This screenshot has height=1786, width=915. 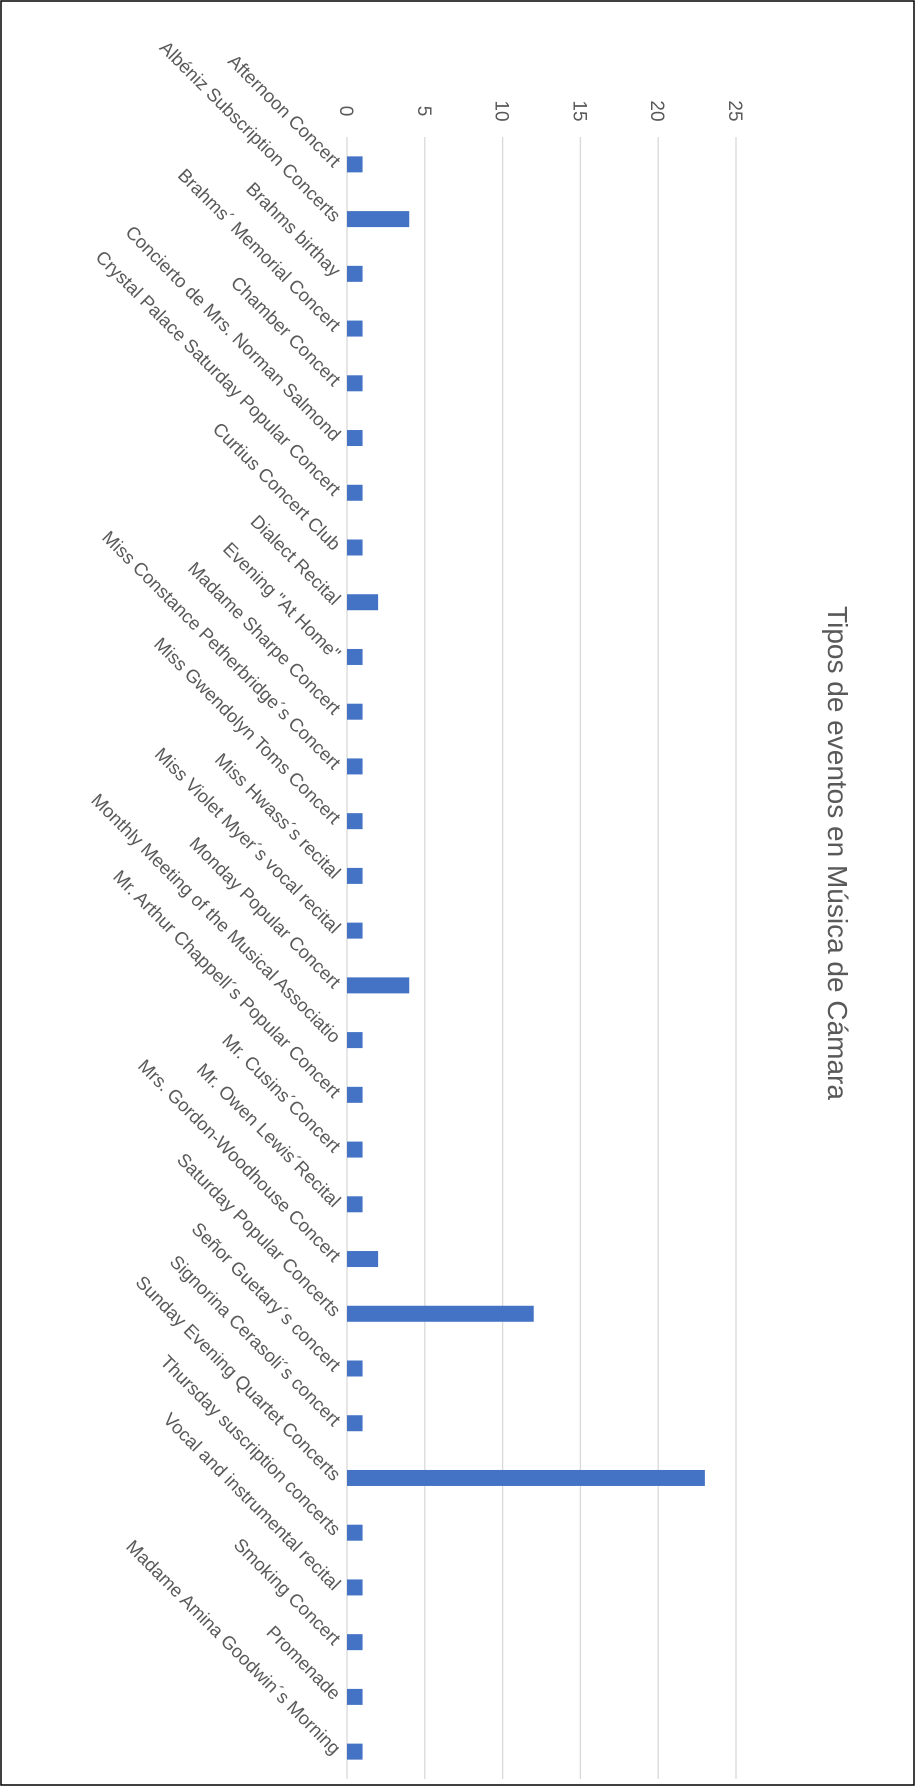 I want to click on value-tick-label: 25, so click(x=734, y=110).